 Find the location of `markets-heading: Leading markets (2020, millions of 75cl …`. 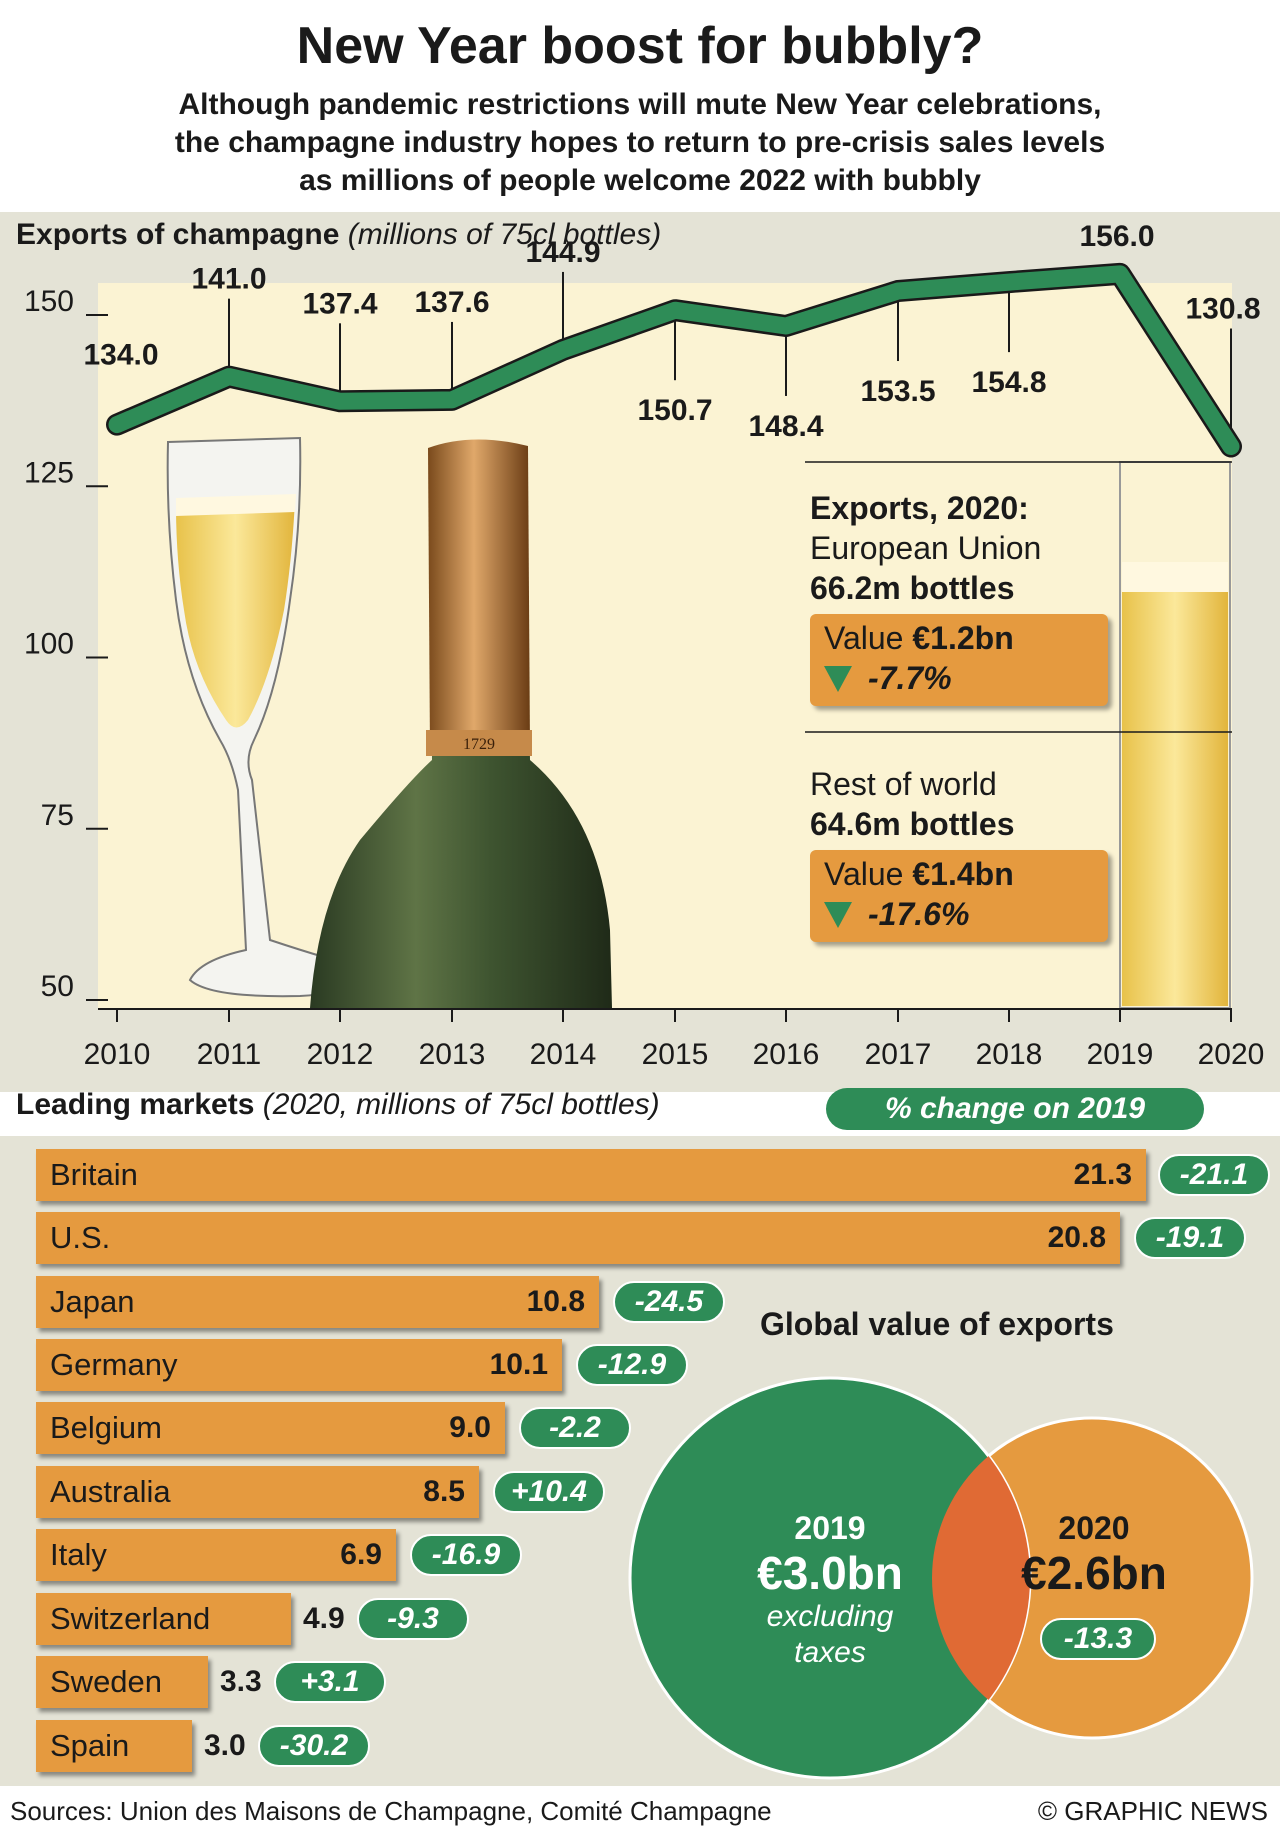

markets-heading: Leading markets (2020, millions of 75cl … is located at coordinates (338, 1105).